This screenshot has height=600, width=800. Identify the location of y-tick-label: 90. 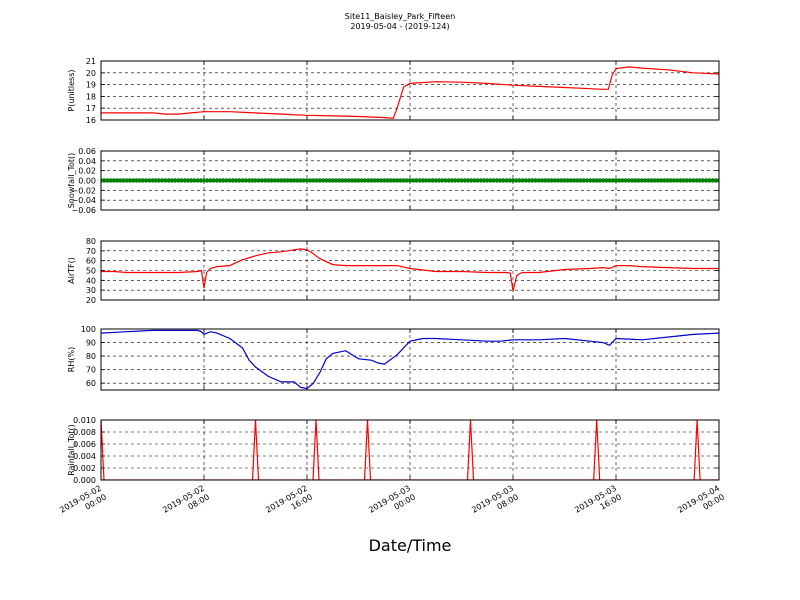
(91, 343).